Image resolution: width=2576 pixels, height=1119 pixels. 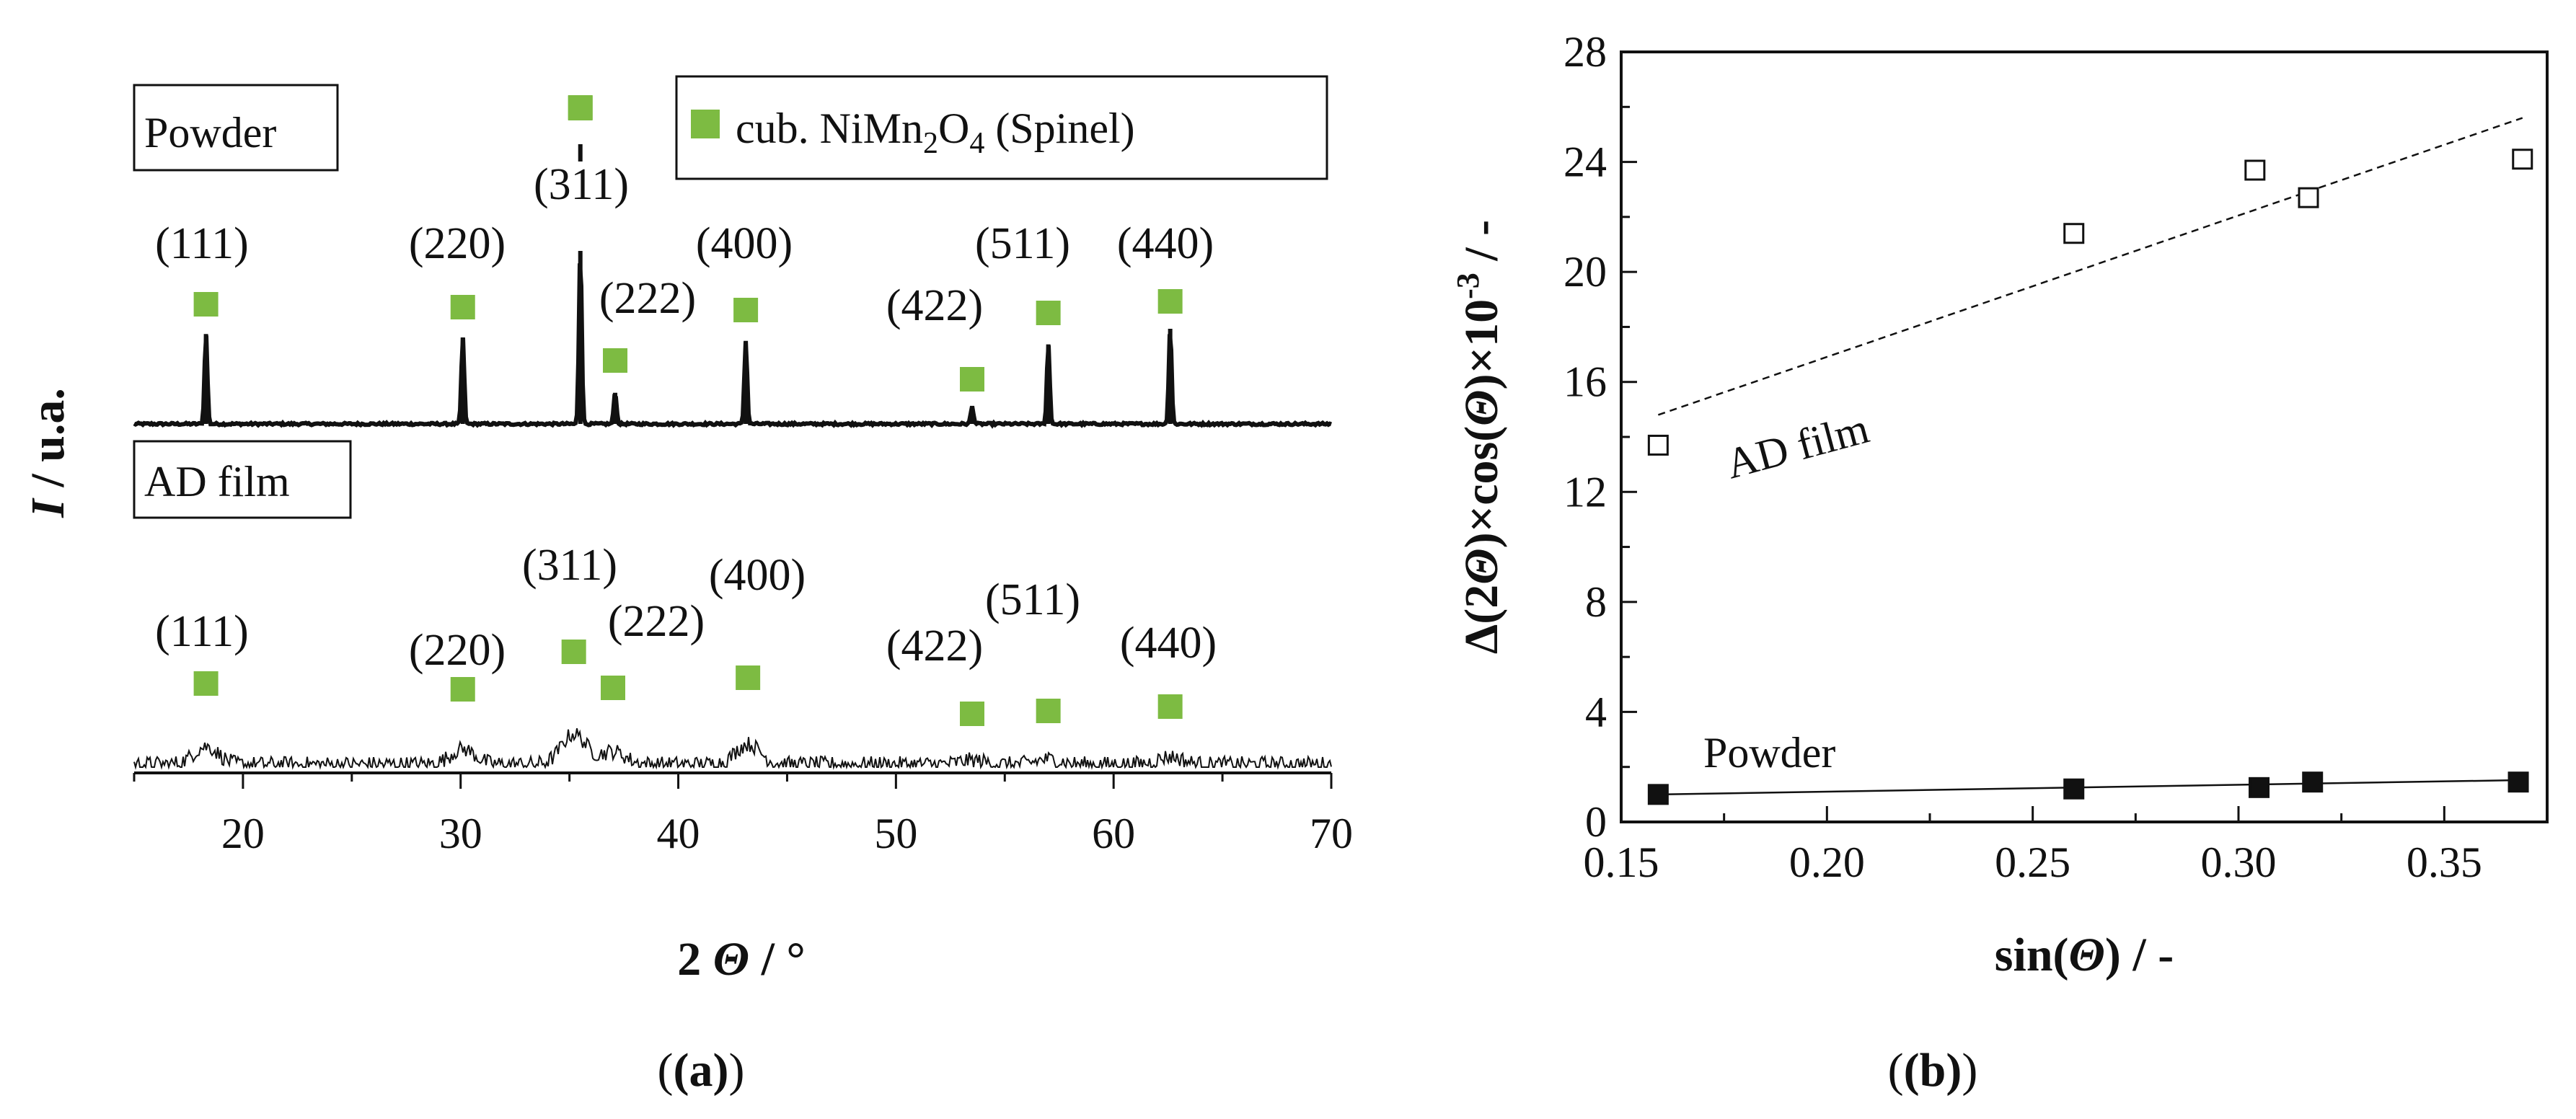 What do you see at coordinates (1113, 833) in the screenshot?
I see `xrd-x-tick-label: 60` at bounding box center [1113, 833].